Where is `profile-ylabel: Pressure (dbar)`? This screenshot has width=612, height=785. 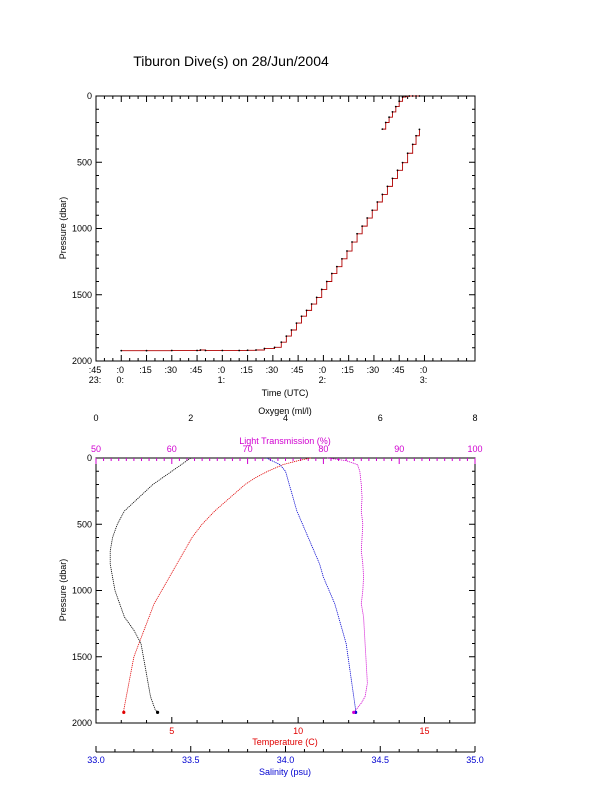
profile-ylabel: Pressure (dbar) is located at coordinates (63, 590).